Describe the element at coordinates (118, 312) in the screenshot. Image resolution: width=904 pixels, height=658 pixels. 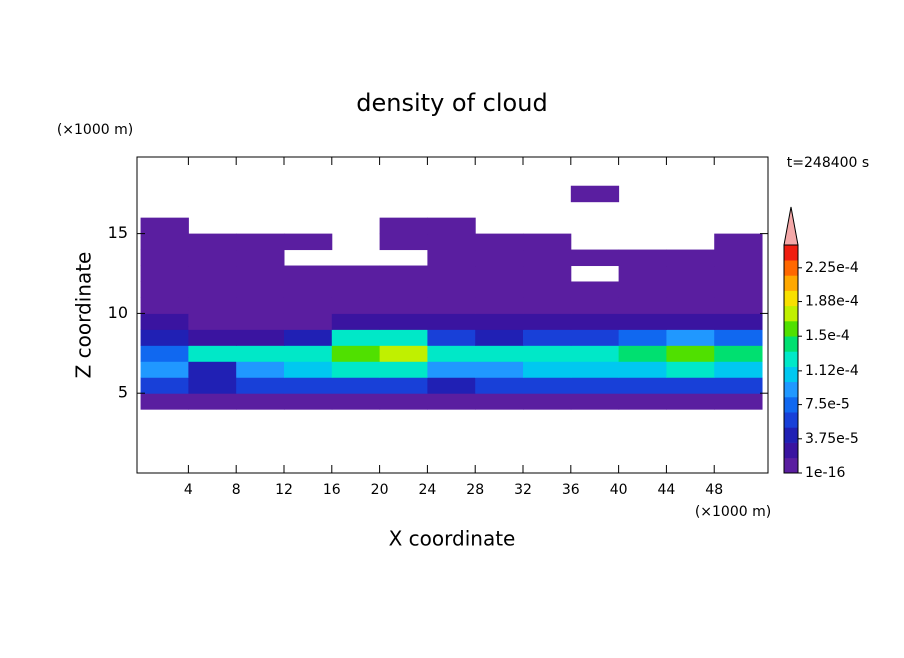
I see `y-tick-label: 10` at that location.